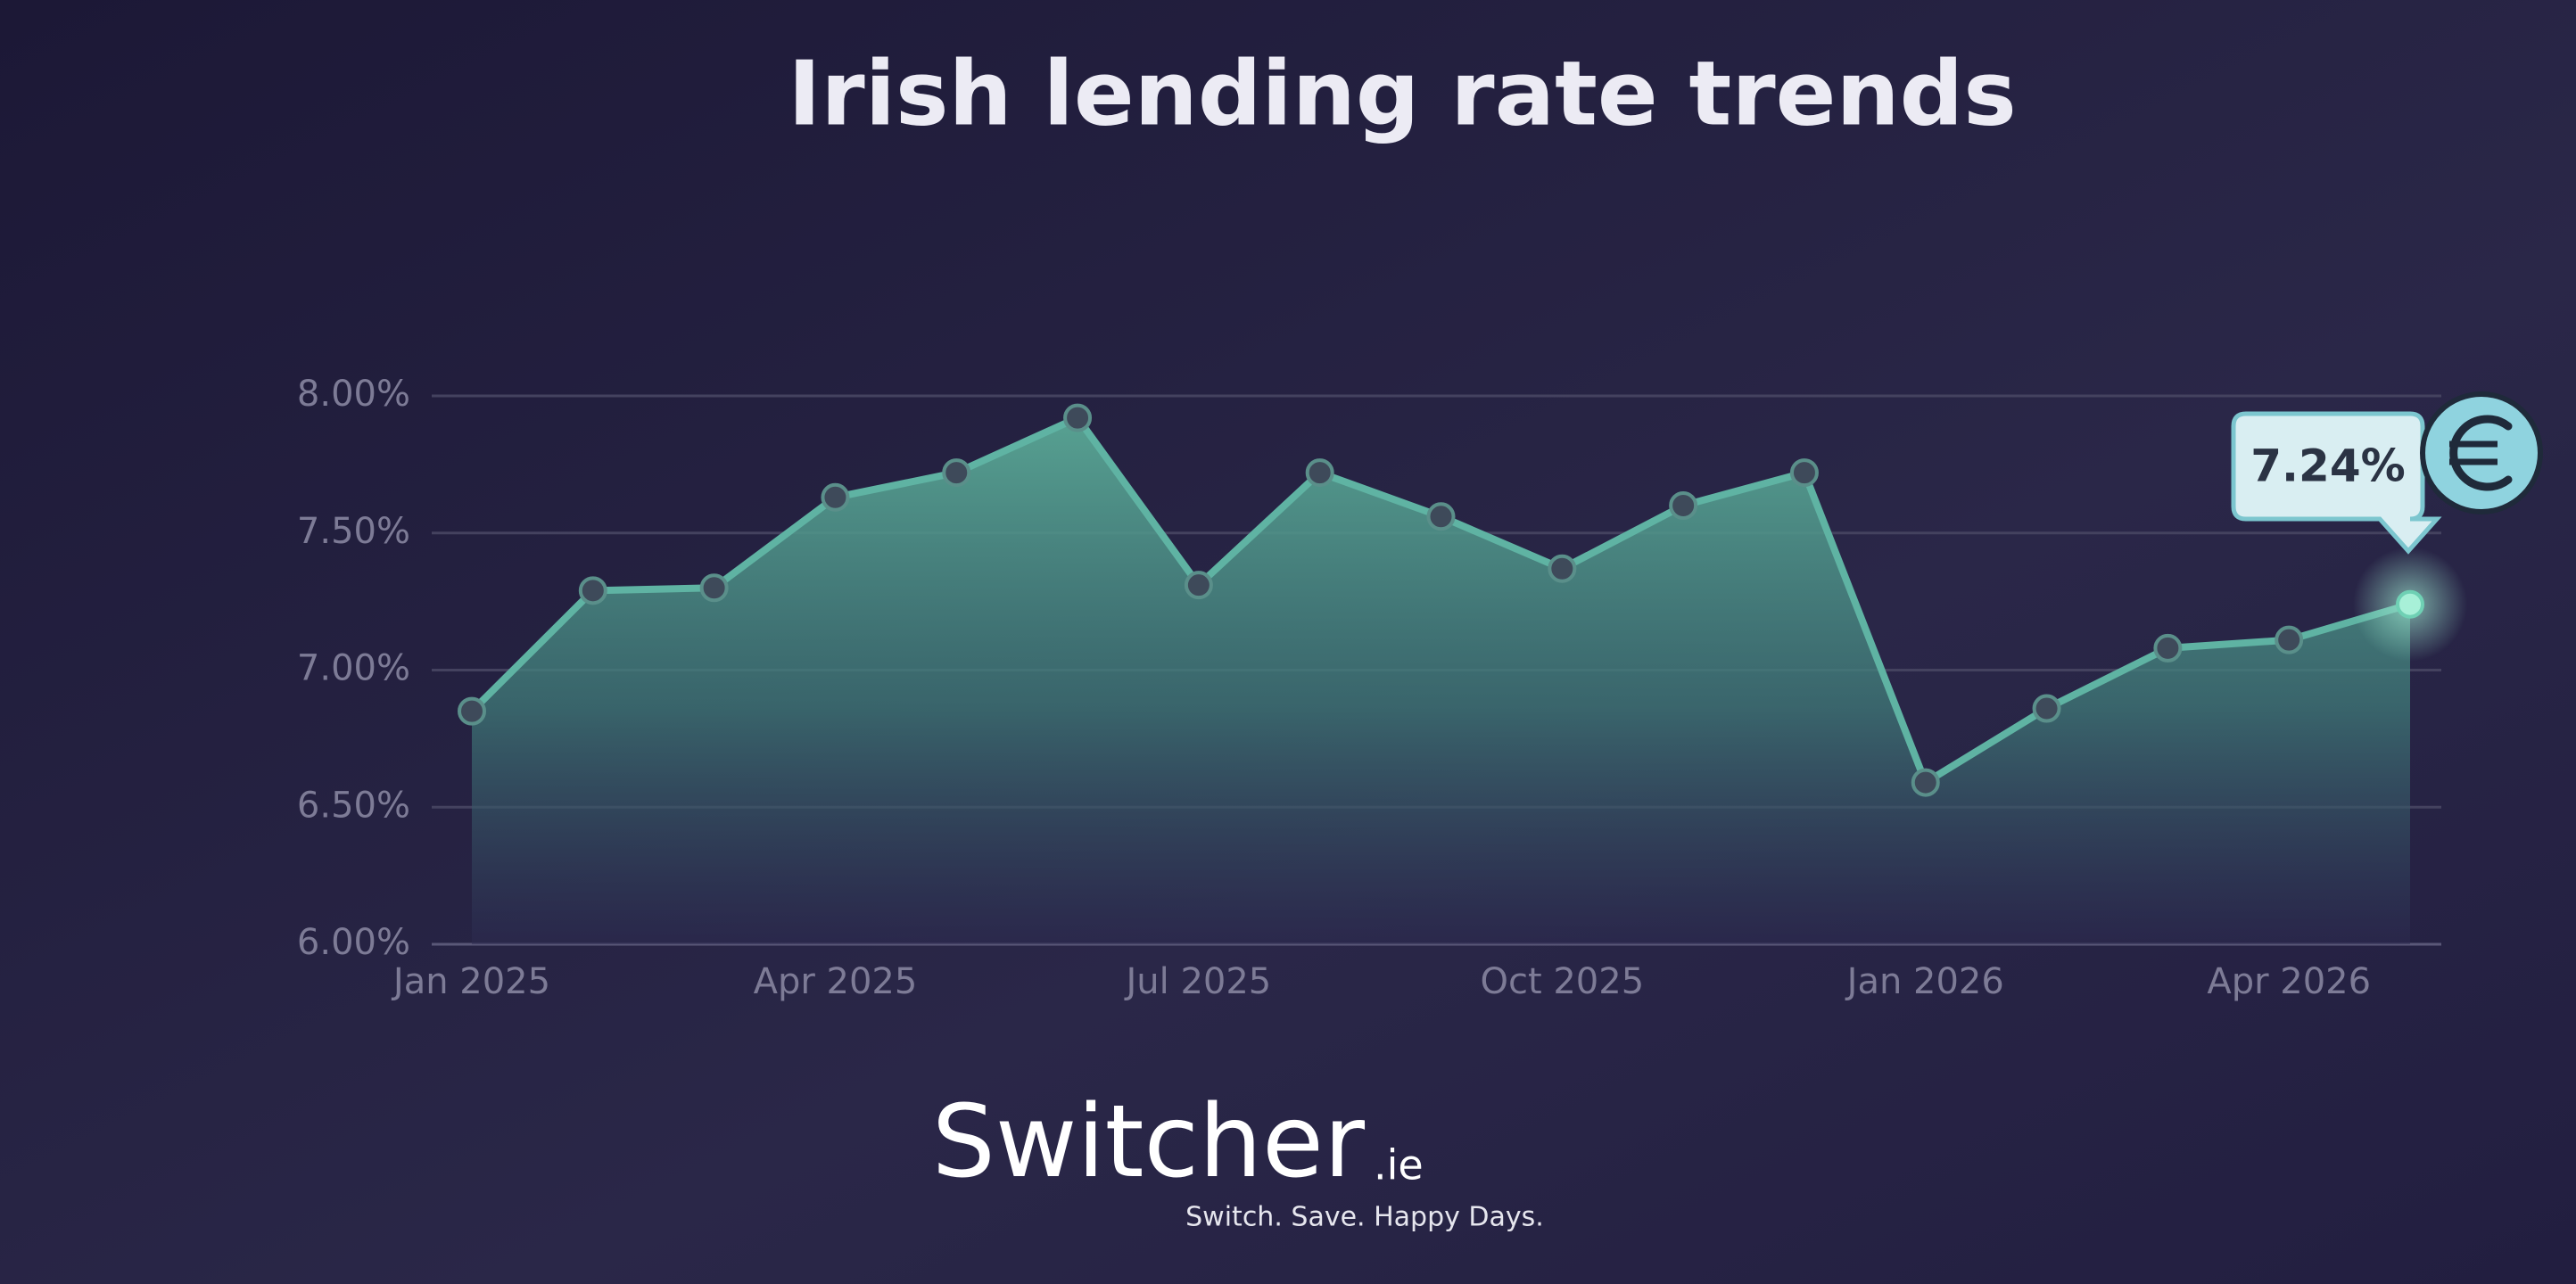 This screenshot has height=1284, width=2576. I want to click on y-tick-label: 7.00%, so click(354, 668).